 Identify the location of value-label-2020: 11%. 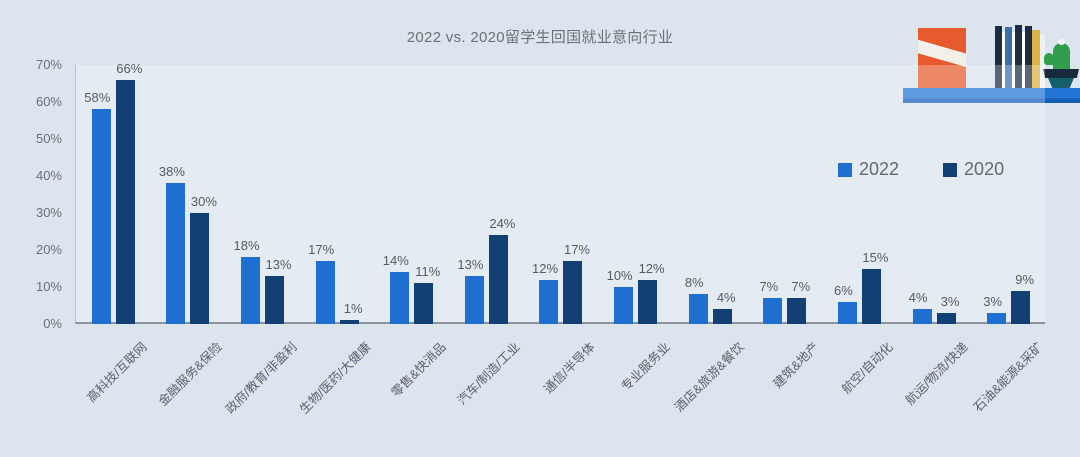
(428, 272).